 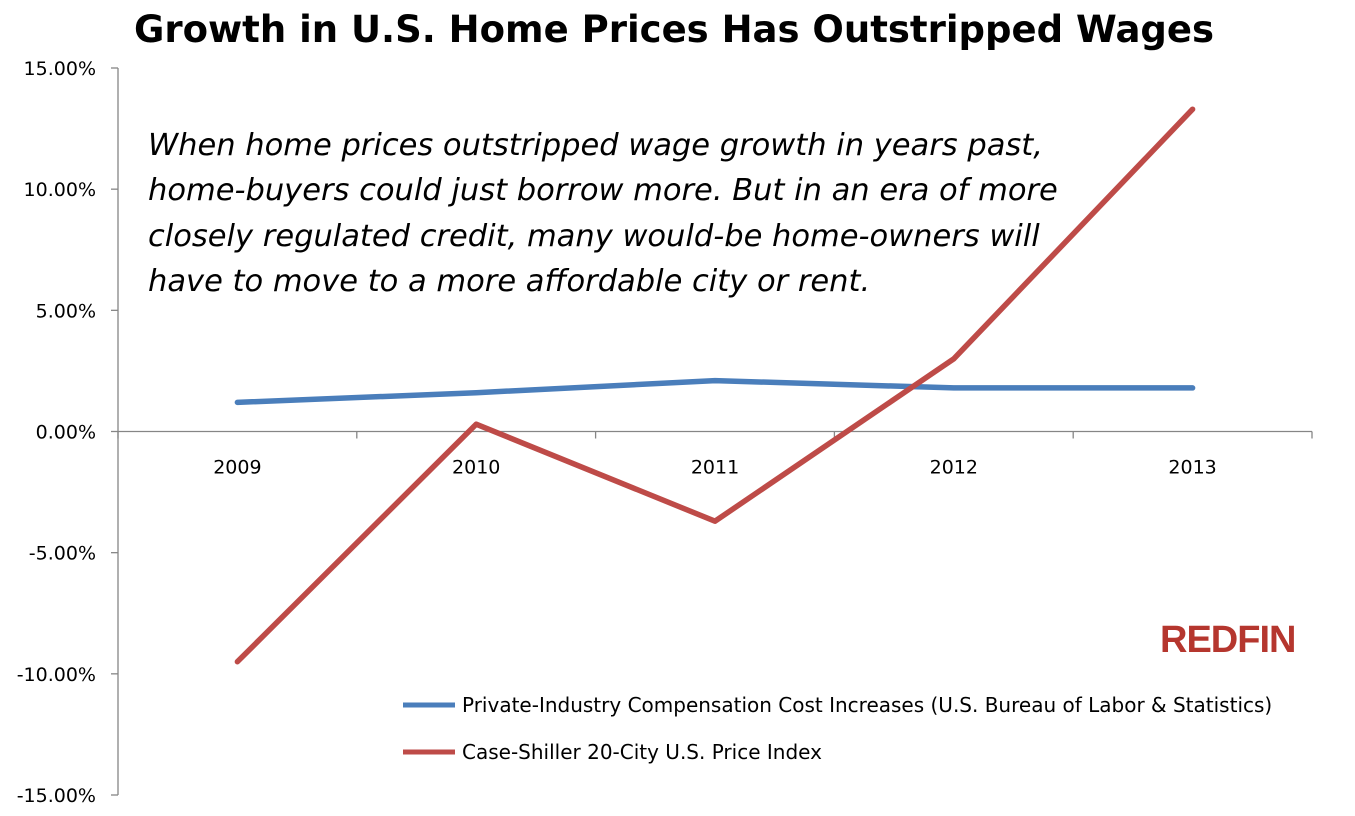 I want to click on x-tick-label: 2010, so click(x=476, y=468).